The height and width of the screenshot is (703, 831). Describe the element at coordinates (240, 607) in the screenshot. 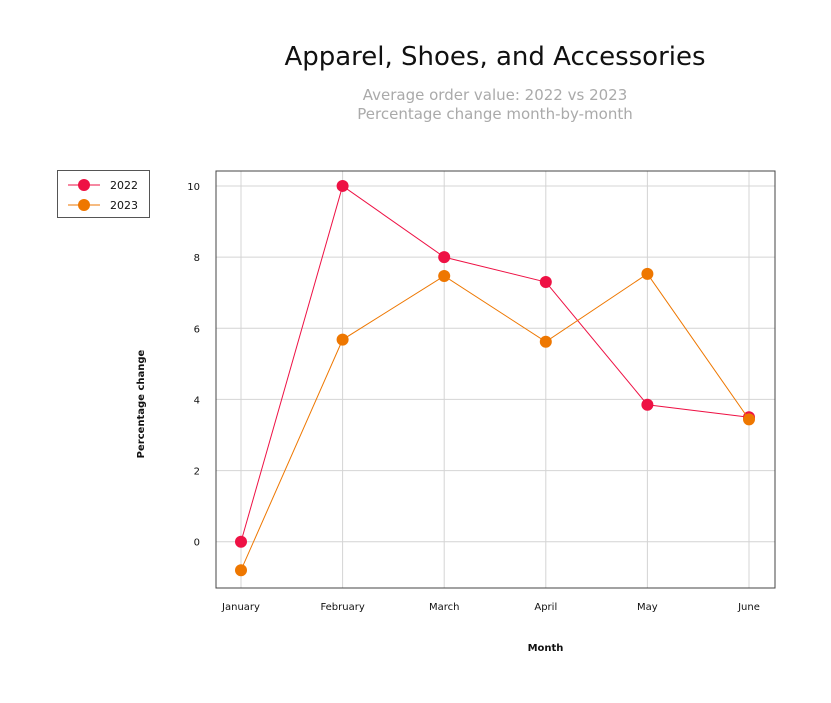

I see `x-tick-label: January` at that location.